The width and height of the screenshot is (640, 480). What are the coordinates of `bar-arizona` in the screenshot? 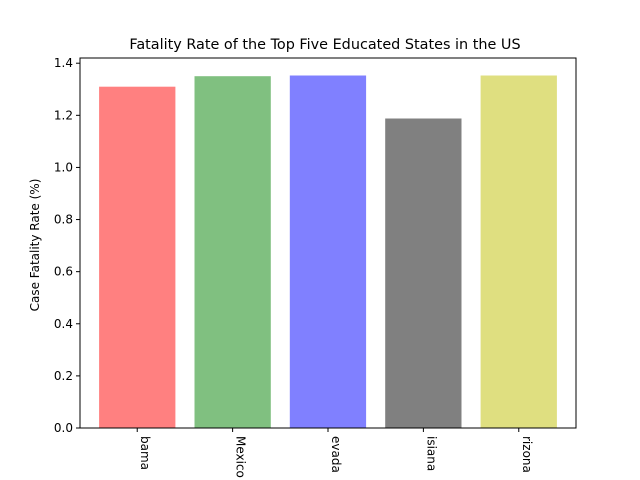 It's located at (518, 251).